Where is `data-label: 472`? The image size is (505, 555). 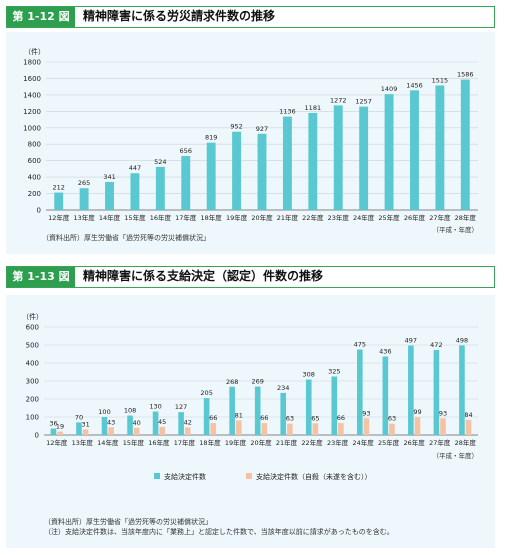
data-label: 472 is located at coordinates (436, 345).